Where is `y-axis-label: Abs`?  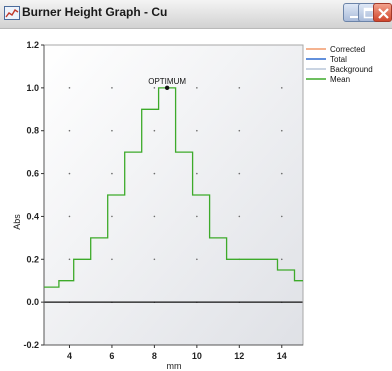
y-axis-label: Abs is located at coordinates (17, 222).